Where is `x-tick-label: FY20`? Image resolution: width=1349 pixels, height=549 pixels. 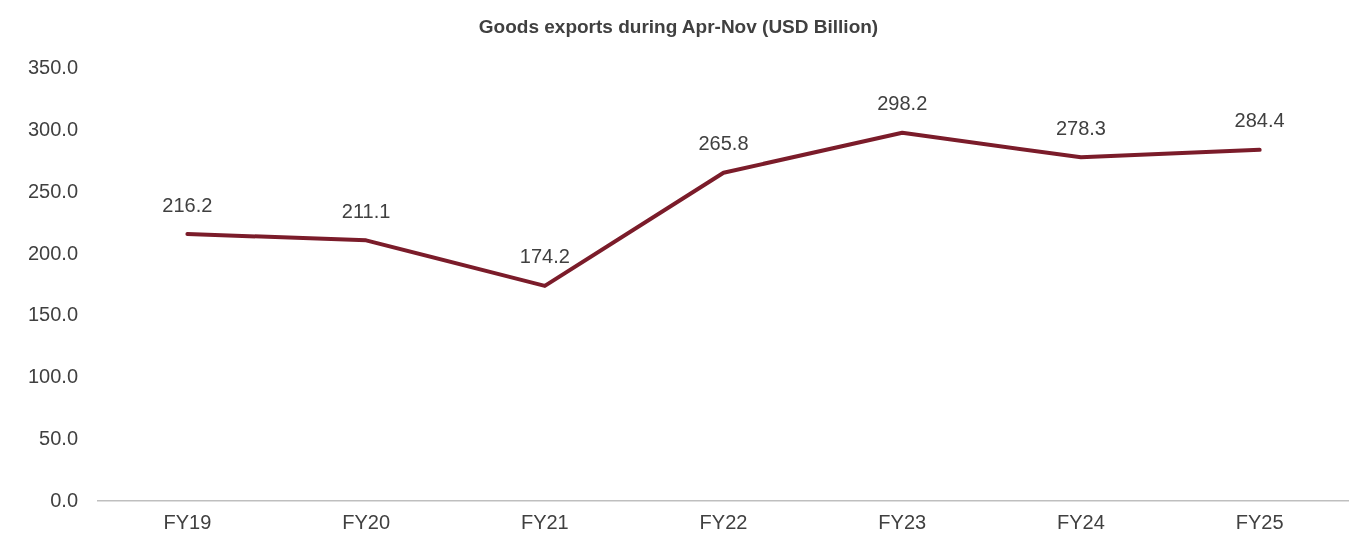 x-tick-label: FY20 is located at coordinates (366, 521).